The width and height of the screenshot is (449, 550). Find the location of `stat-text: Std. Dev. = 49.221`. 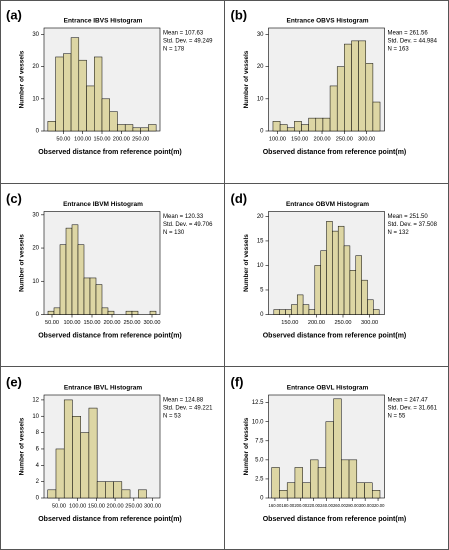

stat-text: Std. Dev. = 49.221 is located at coordinates (188, 409).